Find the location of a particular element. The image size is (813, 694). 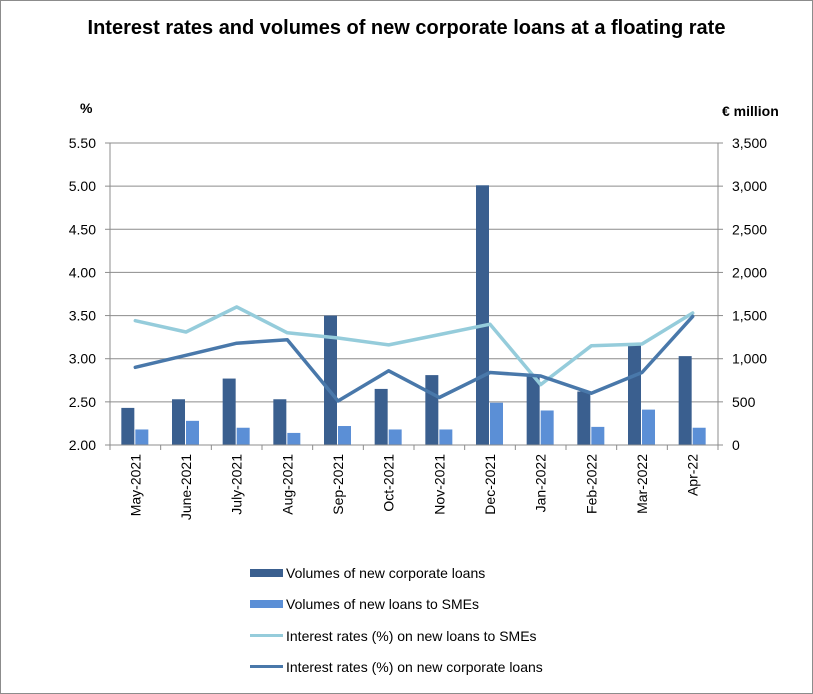

y-tick-label-left: 5.00 is located at coordinates (82, 186).